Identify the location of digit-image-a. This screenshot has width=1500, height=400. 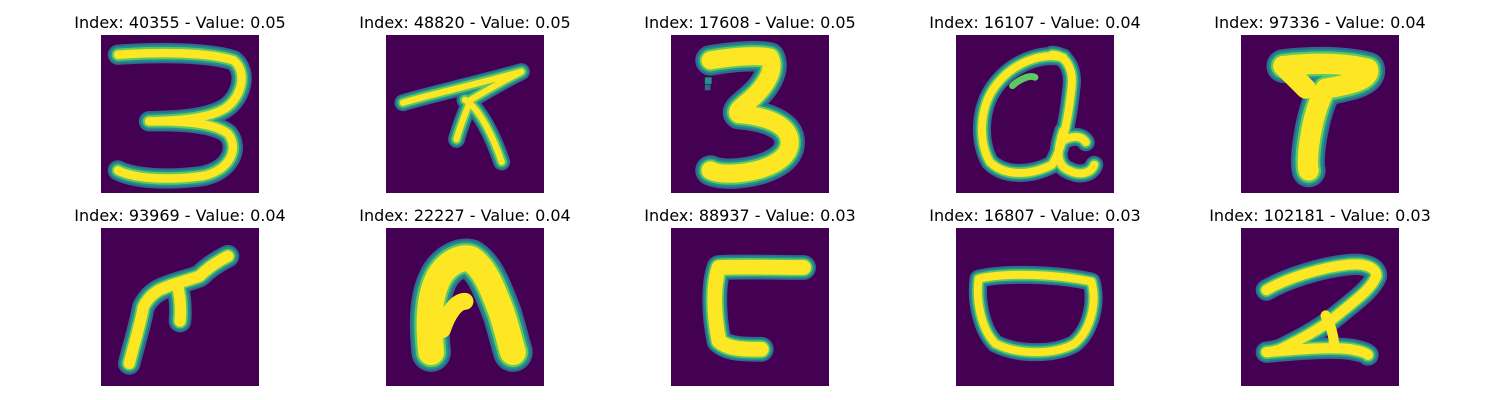
(1035, 114).